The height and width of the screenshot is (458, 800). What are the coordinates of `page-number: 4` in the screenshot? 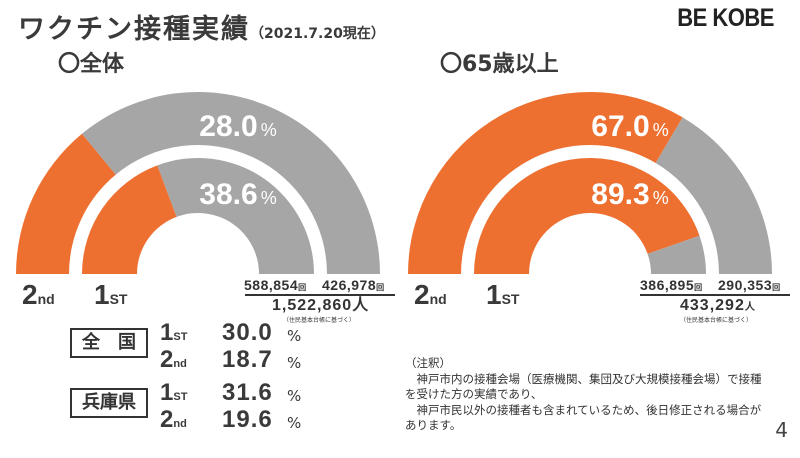 It's located at (781, 430).